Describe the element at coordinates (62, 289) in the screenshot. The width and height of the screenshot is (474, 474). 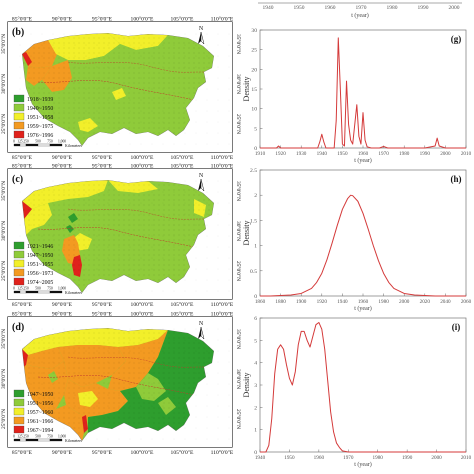
I see `scale-number: 1,000` at that location.